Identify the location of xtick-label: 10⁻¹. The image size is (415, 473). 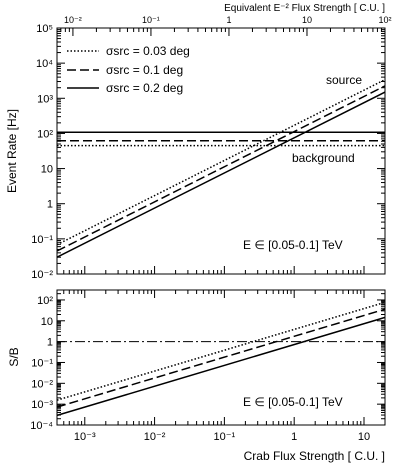
(225, 437).